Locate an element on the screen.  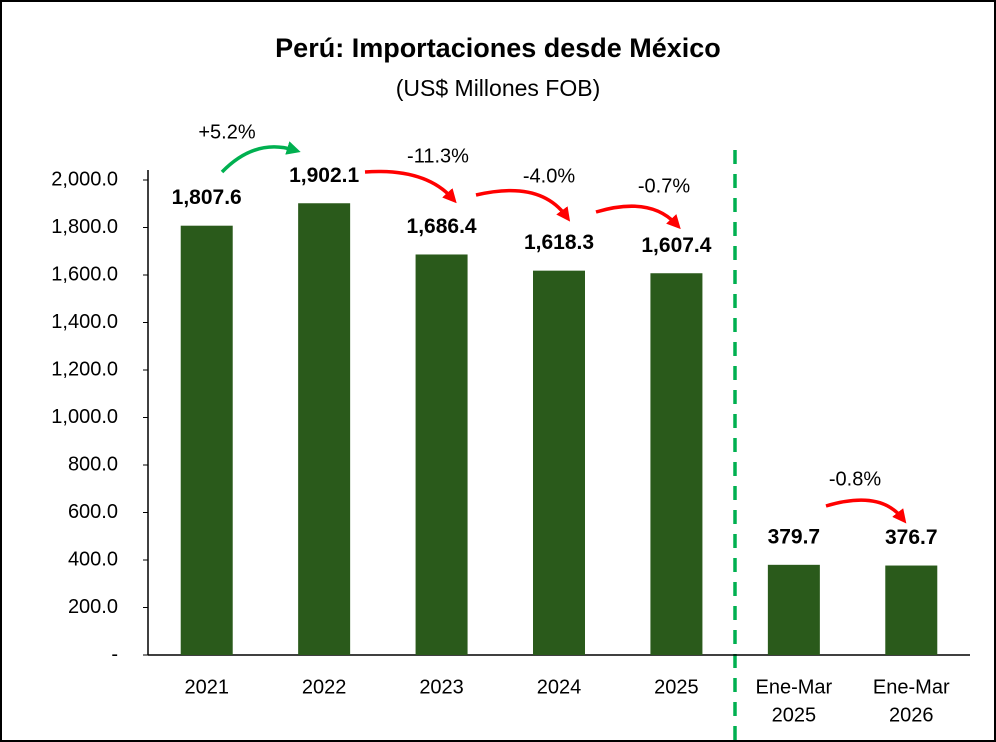
value-label: 1,902.1 is located at coordinates (324, 175).